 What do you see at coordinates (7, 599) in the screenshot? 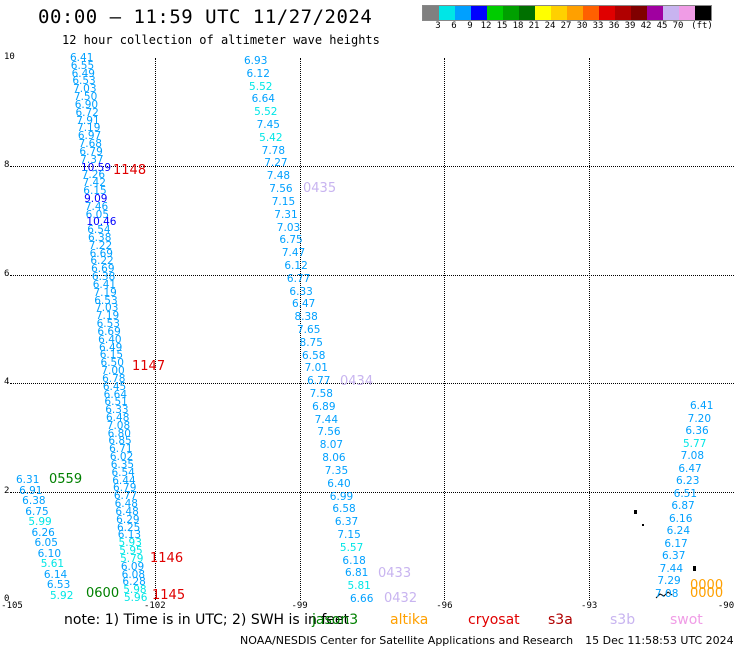
I see `y-tick-label: 0` at bounding box center [7, 599].